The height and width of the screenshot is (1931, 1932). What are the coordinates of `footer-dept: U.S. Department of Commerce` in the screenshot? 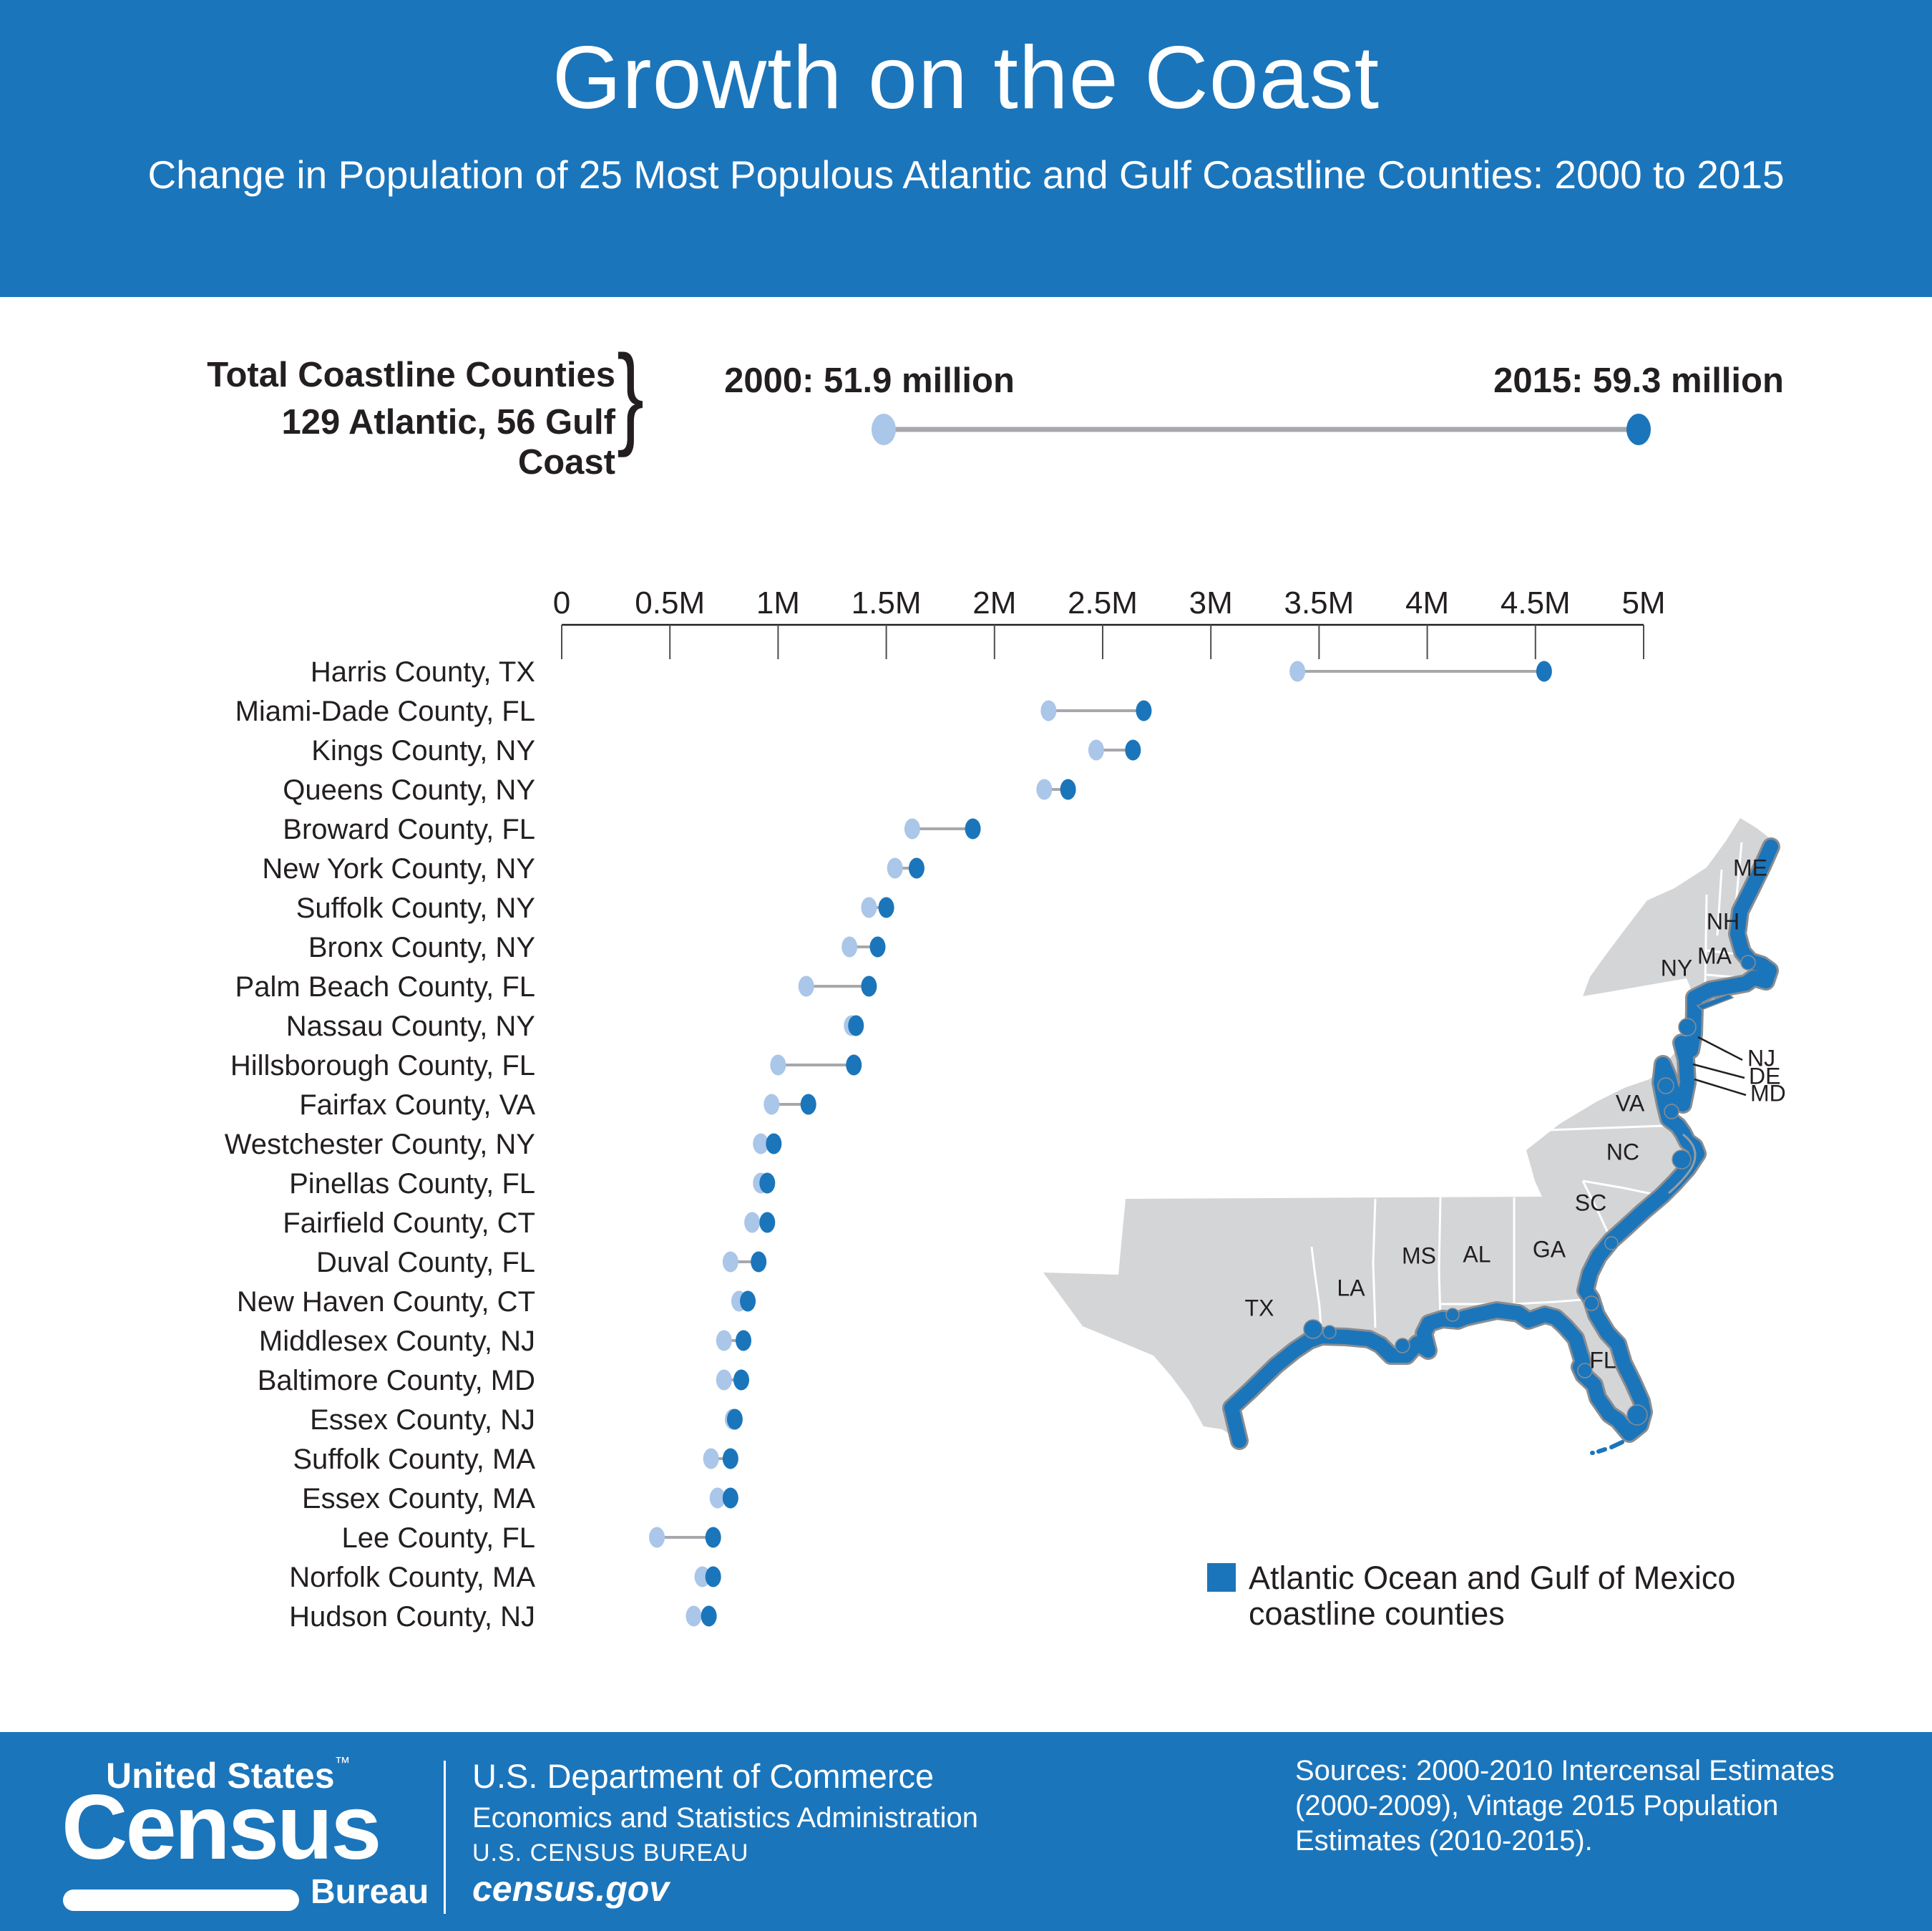 It's located at (703, 1776).